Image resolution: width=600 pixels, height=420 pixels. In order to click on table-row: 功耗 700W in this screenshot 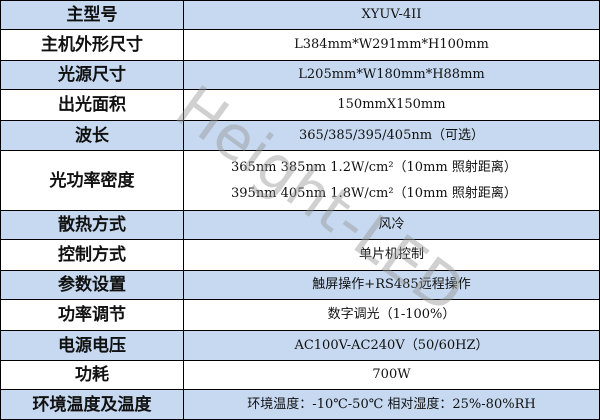, I will do `click(300, 375)`.